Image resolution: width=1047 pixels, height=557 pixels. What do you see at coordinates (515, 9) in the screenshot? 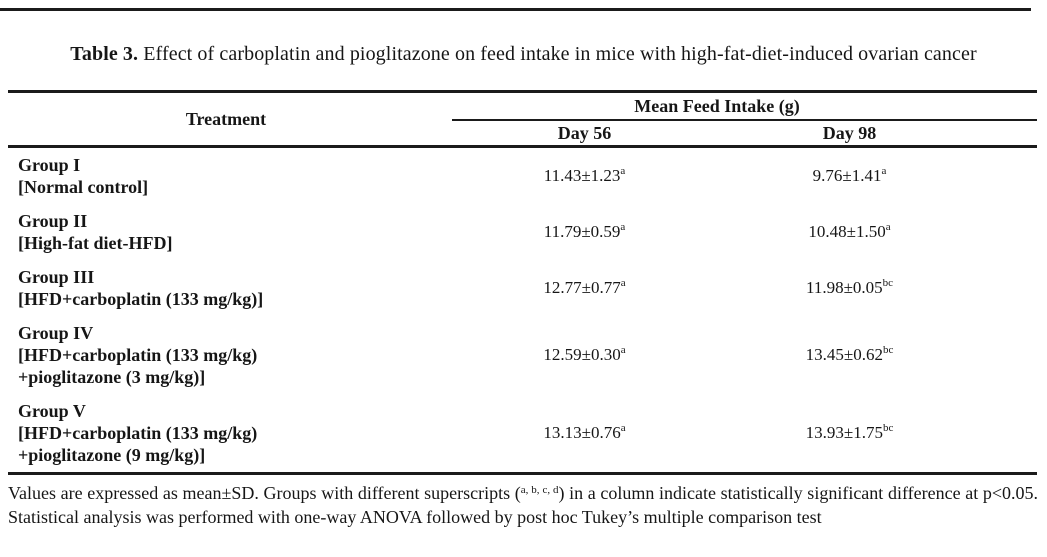
I see `top-rule` at bounding box center [515, 9].